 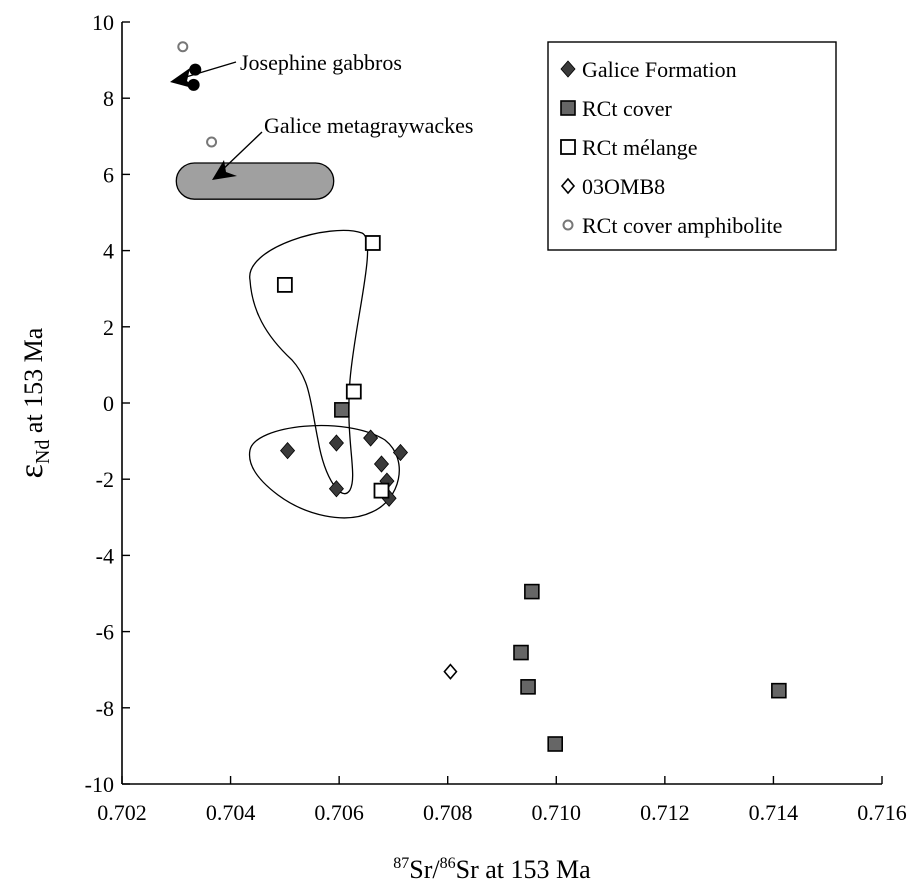 I want to click on y-tick-label: -4, so click(x=105, y=555).